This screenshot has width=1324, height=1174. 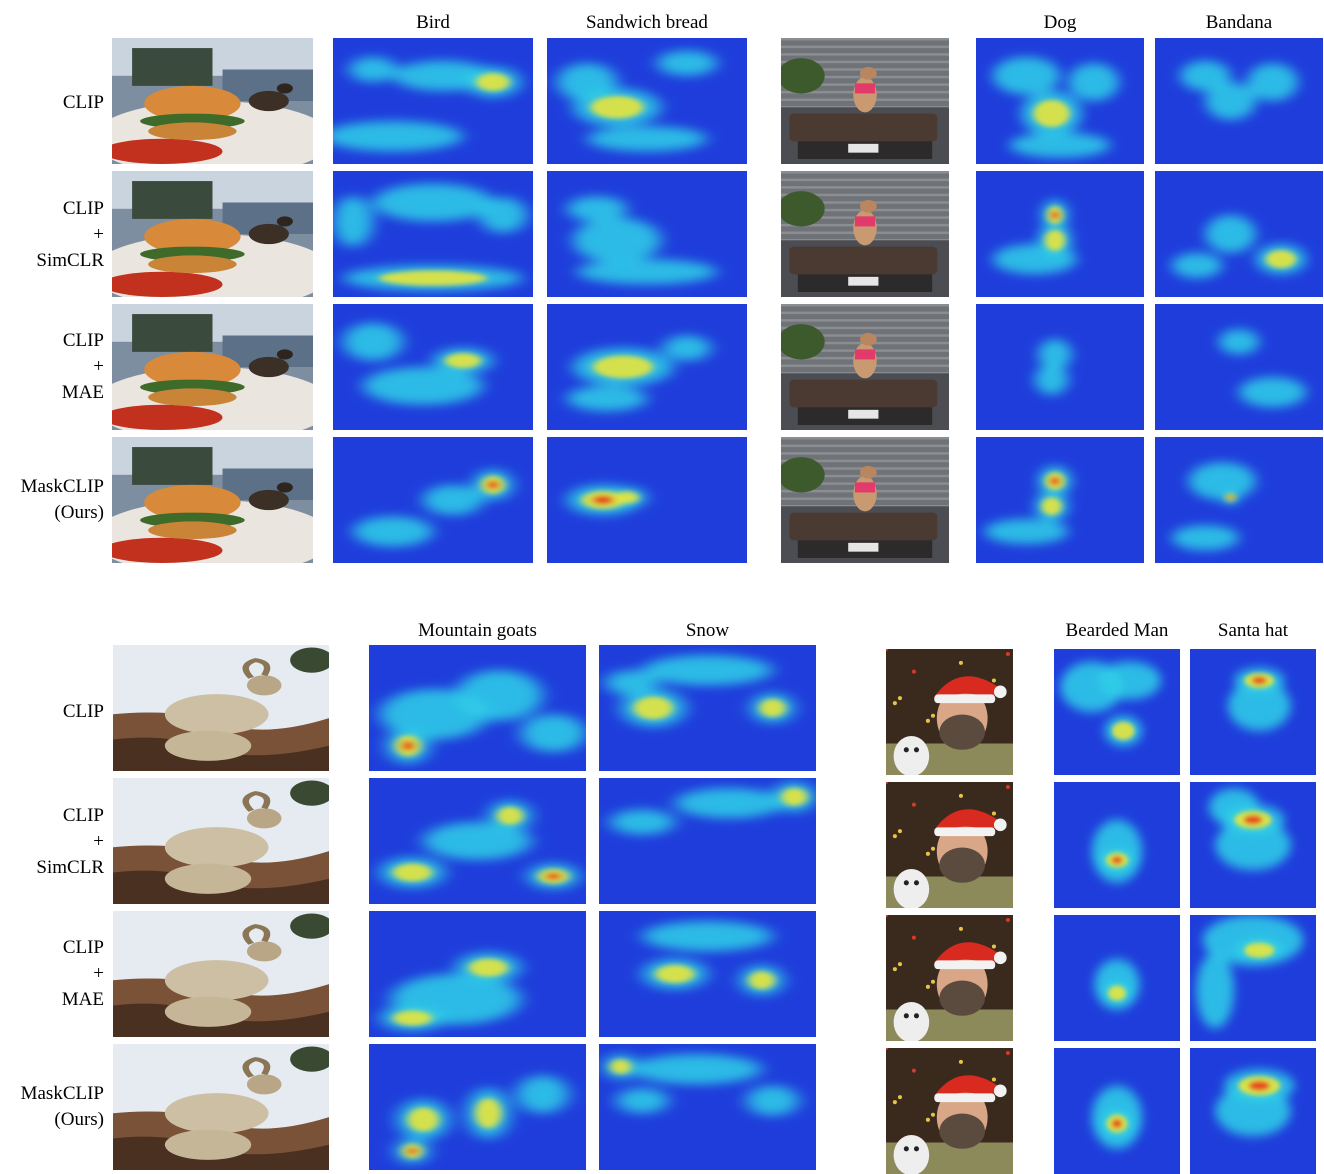 What do you see at coordinates (433, 23) in the screenshot?
I see `column-header-bird: Bird` at bounding box center [433, 23].